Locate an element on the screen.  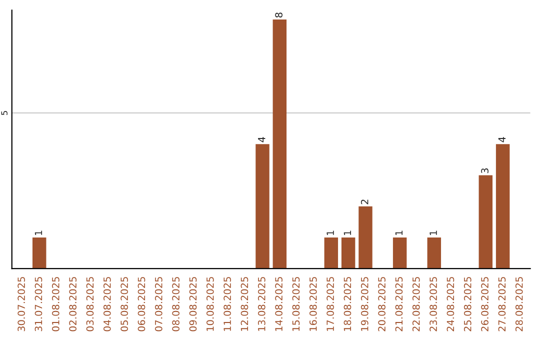
x-tick-label: 11.08.2025 is located at coordinates (227, 304).